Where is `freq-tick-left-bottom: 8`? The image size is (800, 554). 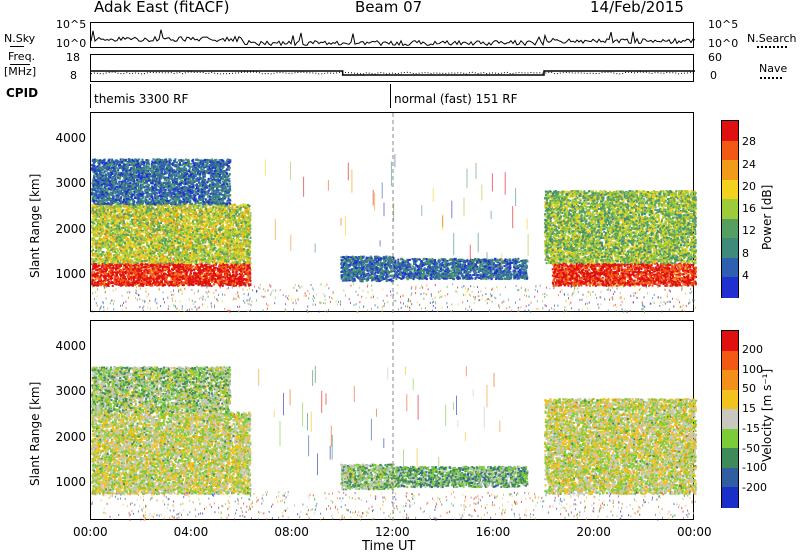
freq-tick-left-bottom: 8 is located at coordinates (73, 75).